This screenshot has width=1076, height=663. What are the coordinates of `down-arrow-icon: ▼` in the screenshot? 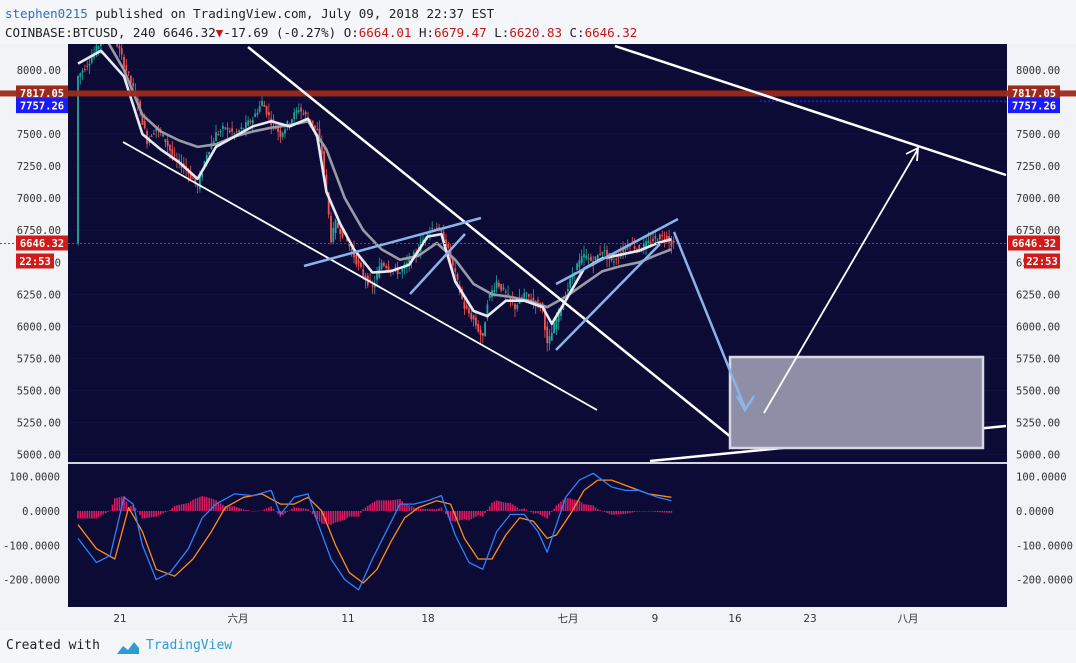 It's located at (219, 32).